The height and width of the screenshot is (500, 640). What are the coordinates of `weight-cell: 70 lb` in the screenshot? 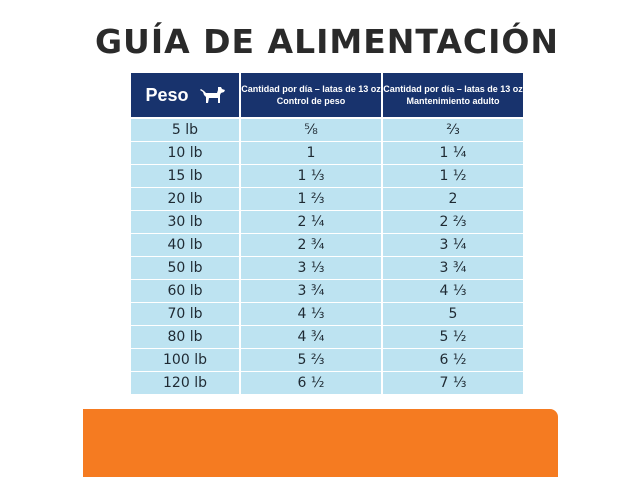 It's located at (185, 314).